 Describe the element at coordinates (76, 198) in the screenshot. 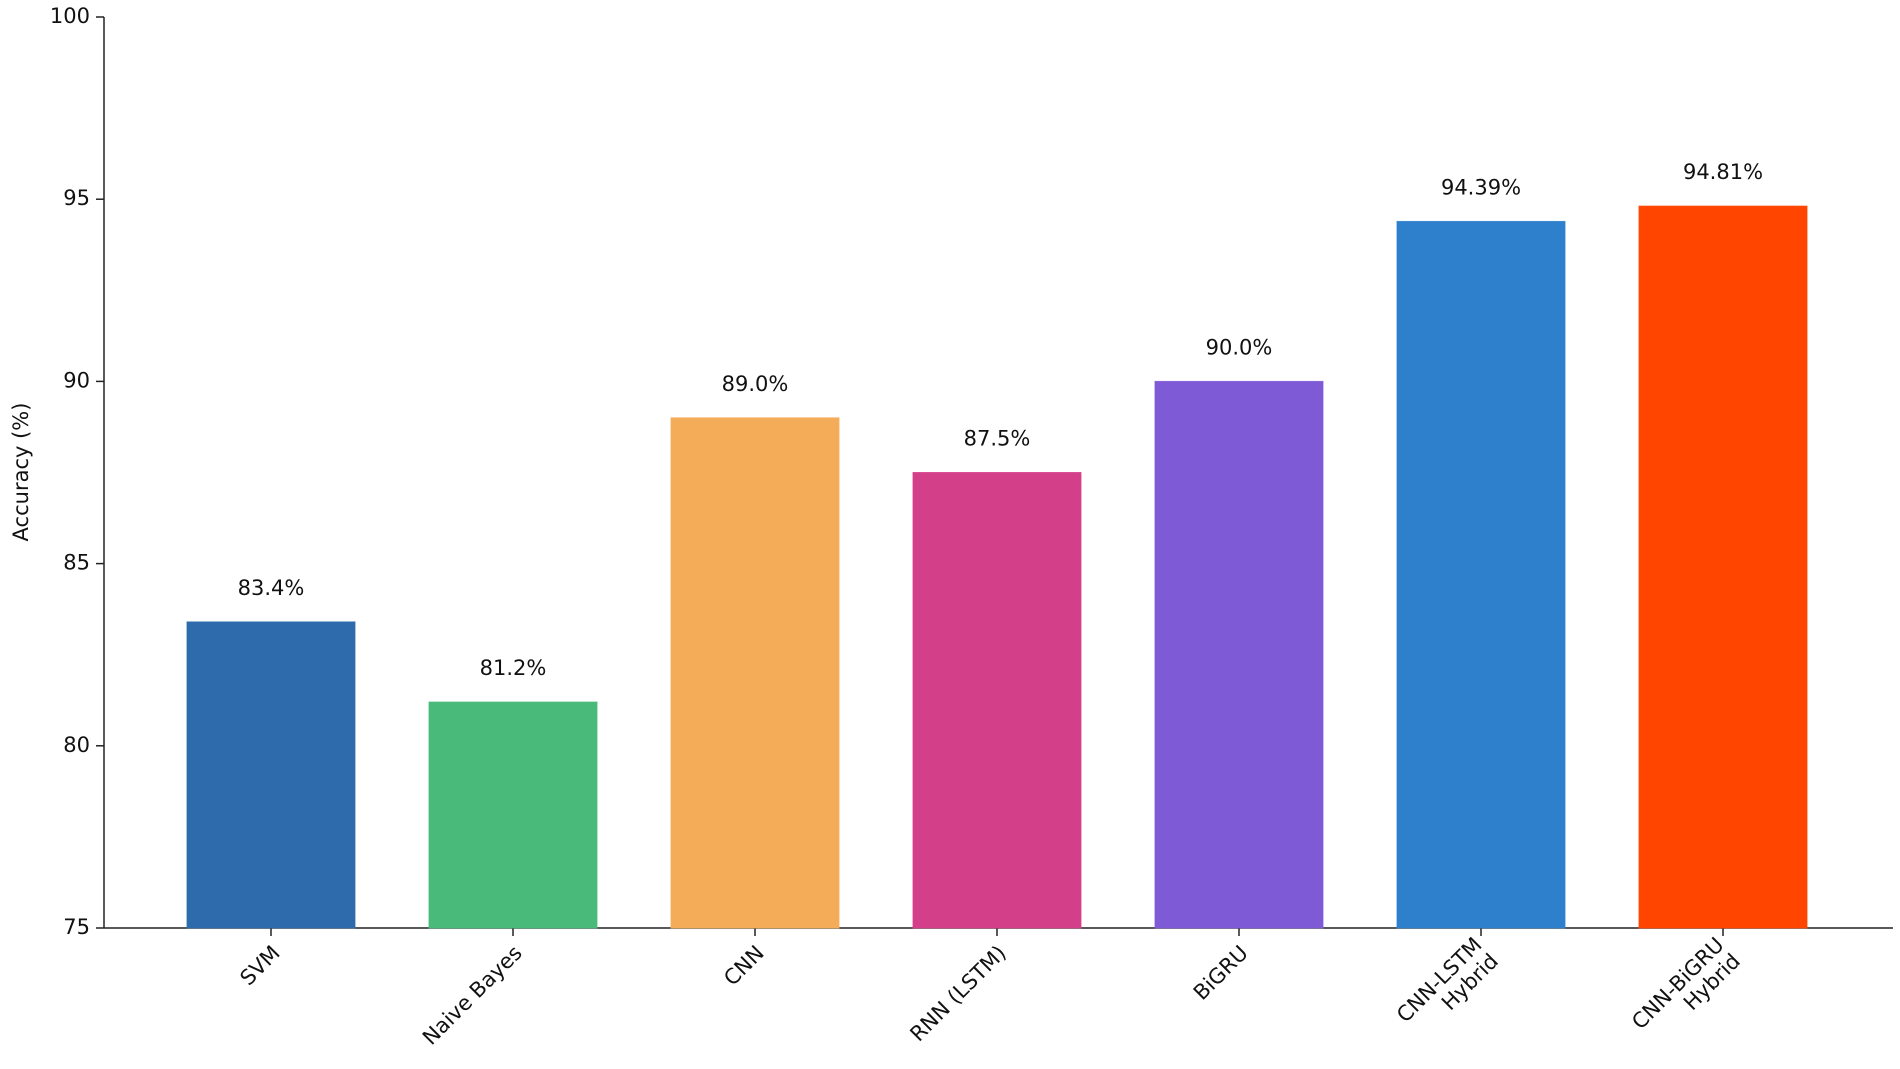

I see `y-tick-label: 95` at that location.